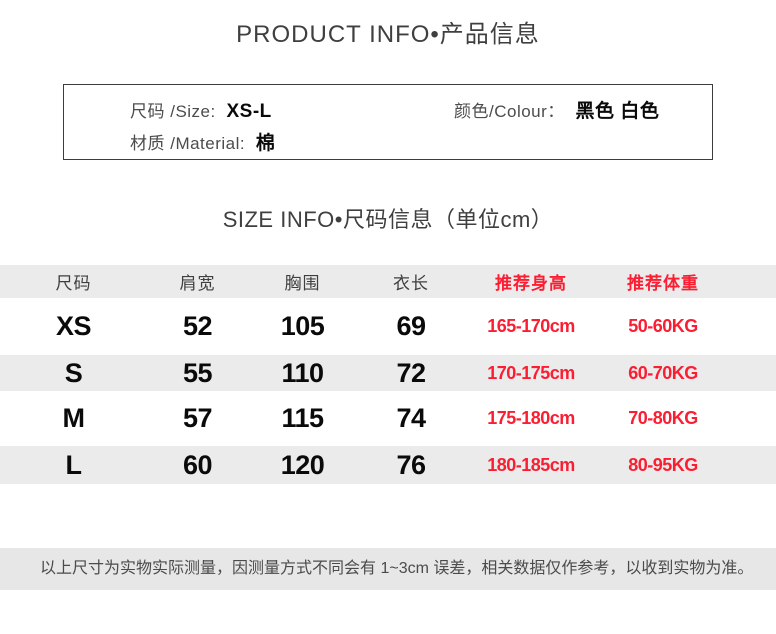 The width and height of the screenshot is (776, 634). I want to click on cell-shoulder-width: 57, so click(197, 418).